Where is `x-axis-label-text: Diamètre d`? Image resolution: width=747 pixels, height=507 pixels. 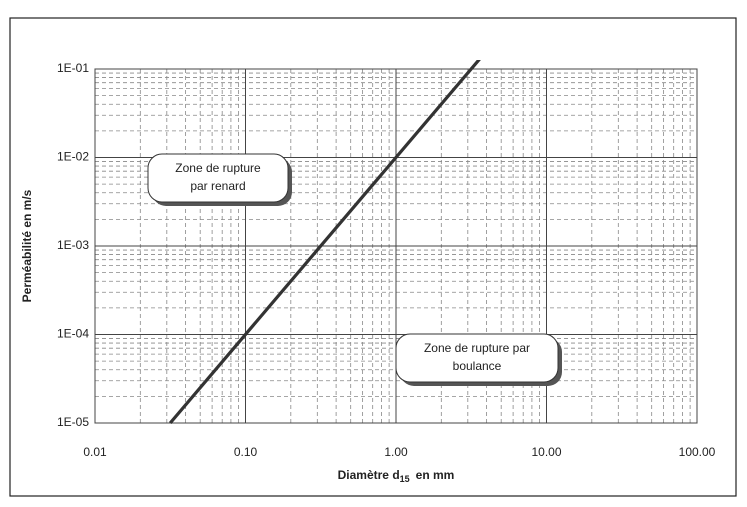
x-axis-label-text: Diamètre d is located at coordinates (369, 475).